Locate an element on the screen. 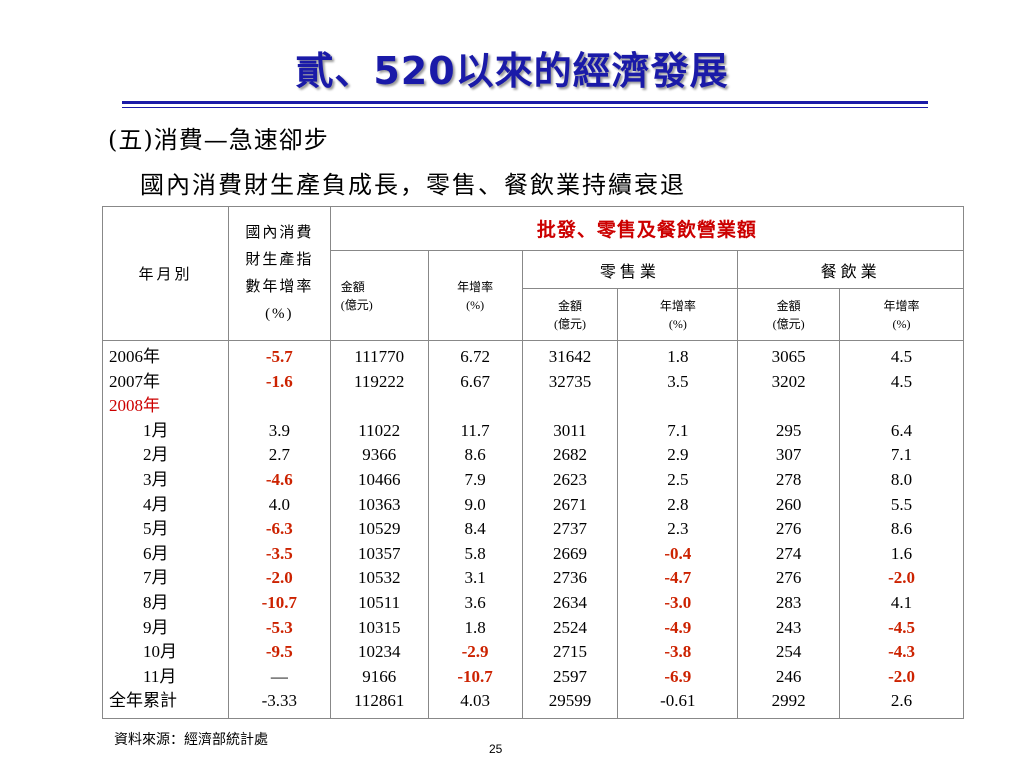 The width and height of the screenshot is (1024, 768). cell-retail-growth: -6.9 is located at coordinates (678, 676).